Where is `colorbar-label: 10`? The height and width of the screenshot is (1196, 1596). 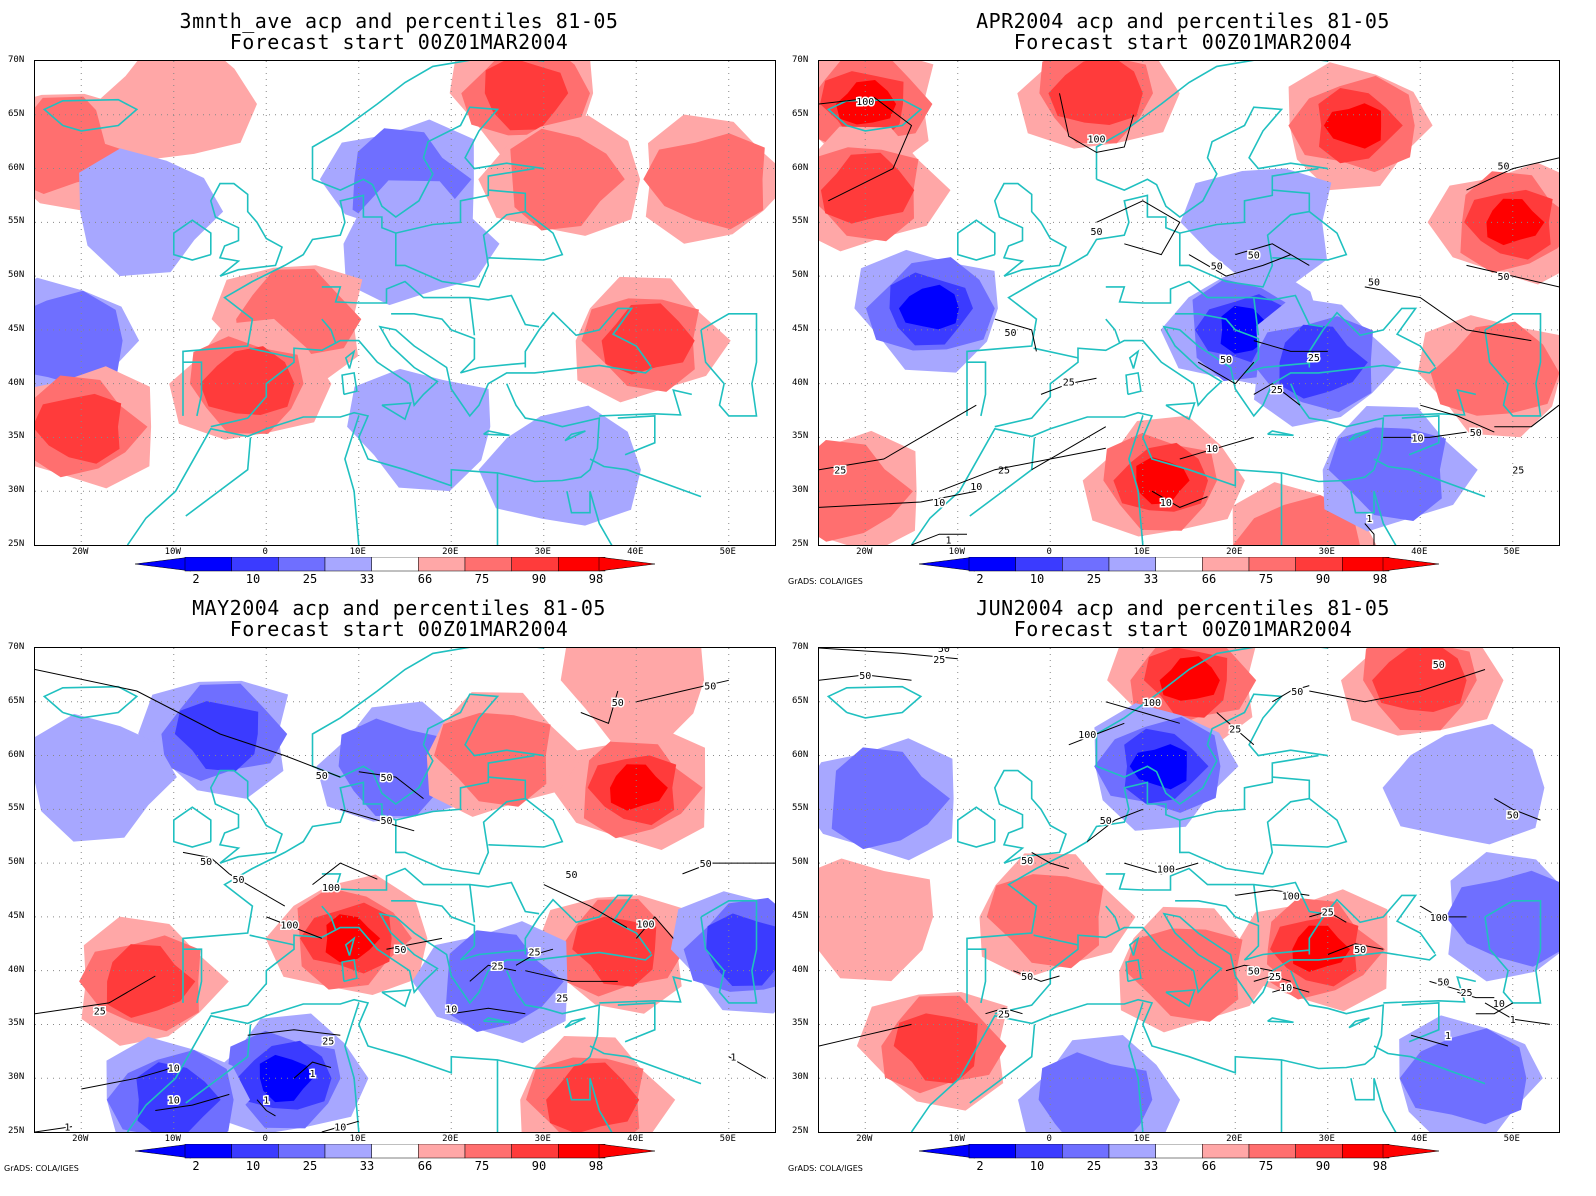
colorbar-label: 10 is located at coordinates (253, 1166).